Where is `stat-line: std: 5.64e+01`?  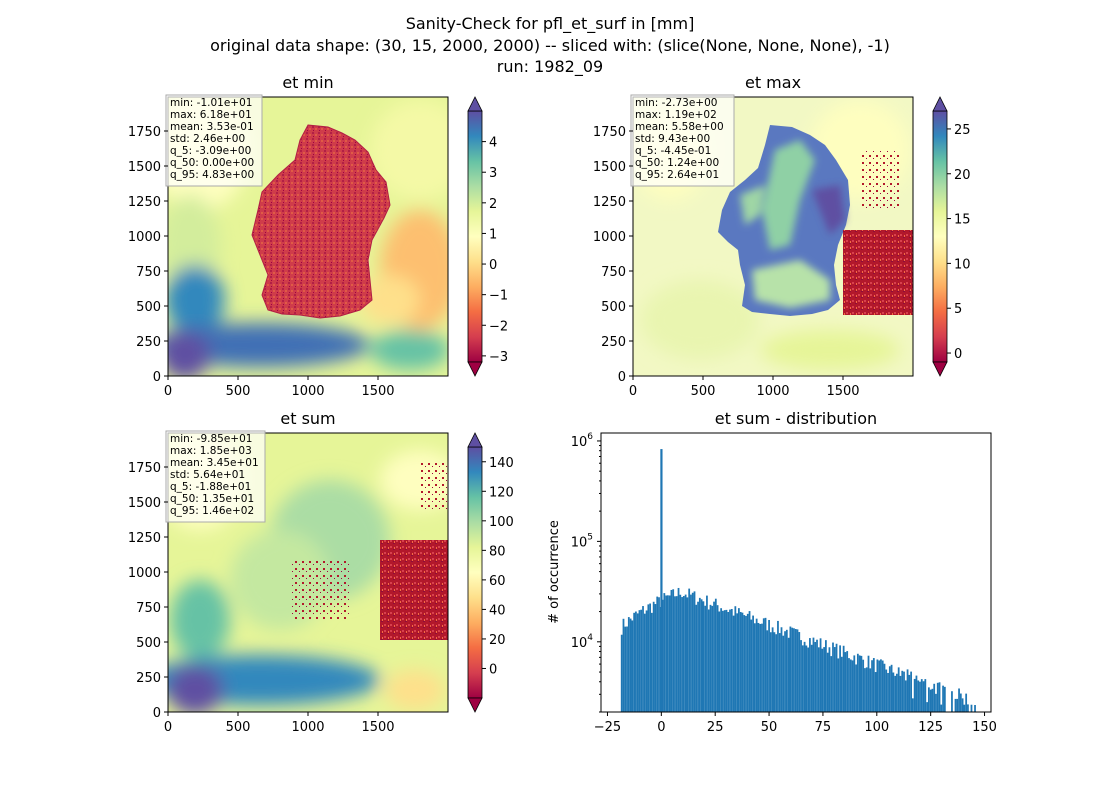 stat-line: std: 5.64e+01 is located at coordinates (207, 475).